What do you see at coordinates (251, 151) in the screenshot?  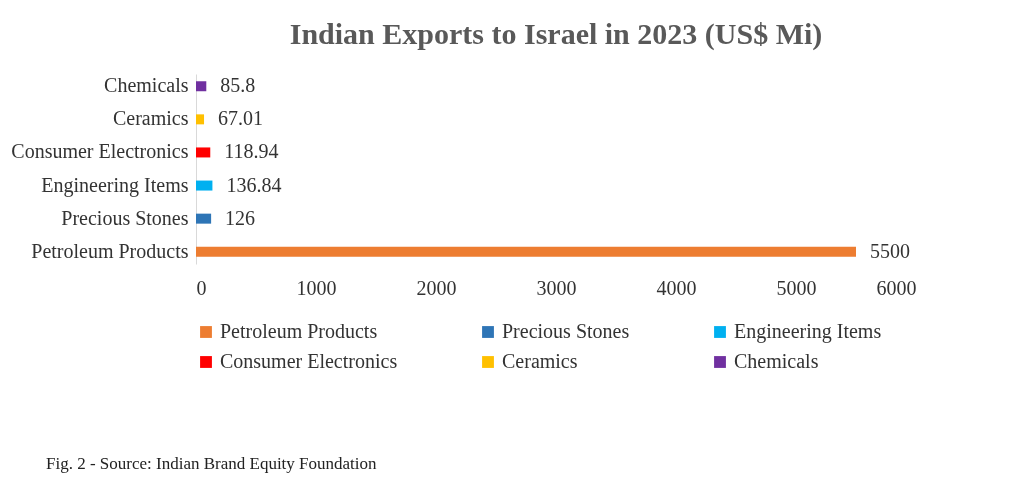 I see `data-label: 118.94` at bounding box center [251, 151].